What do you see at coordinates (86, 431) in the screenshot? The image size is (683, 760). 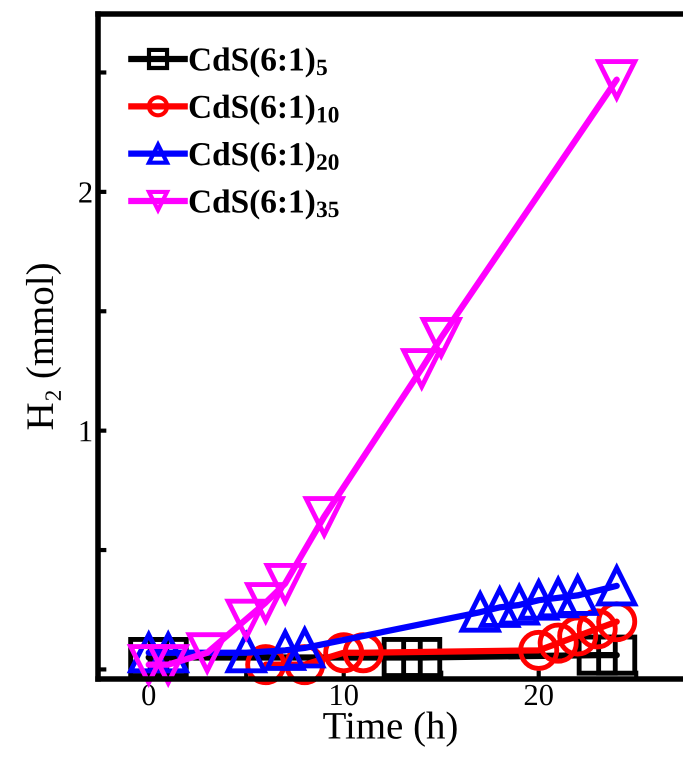 I see `y-tick-label: 1` at bounding box center [86, 431].